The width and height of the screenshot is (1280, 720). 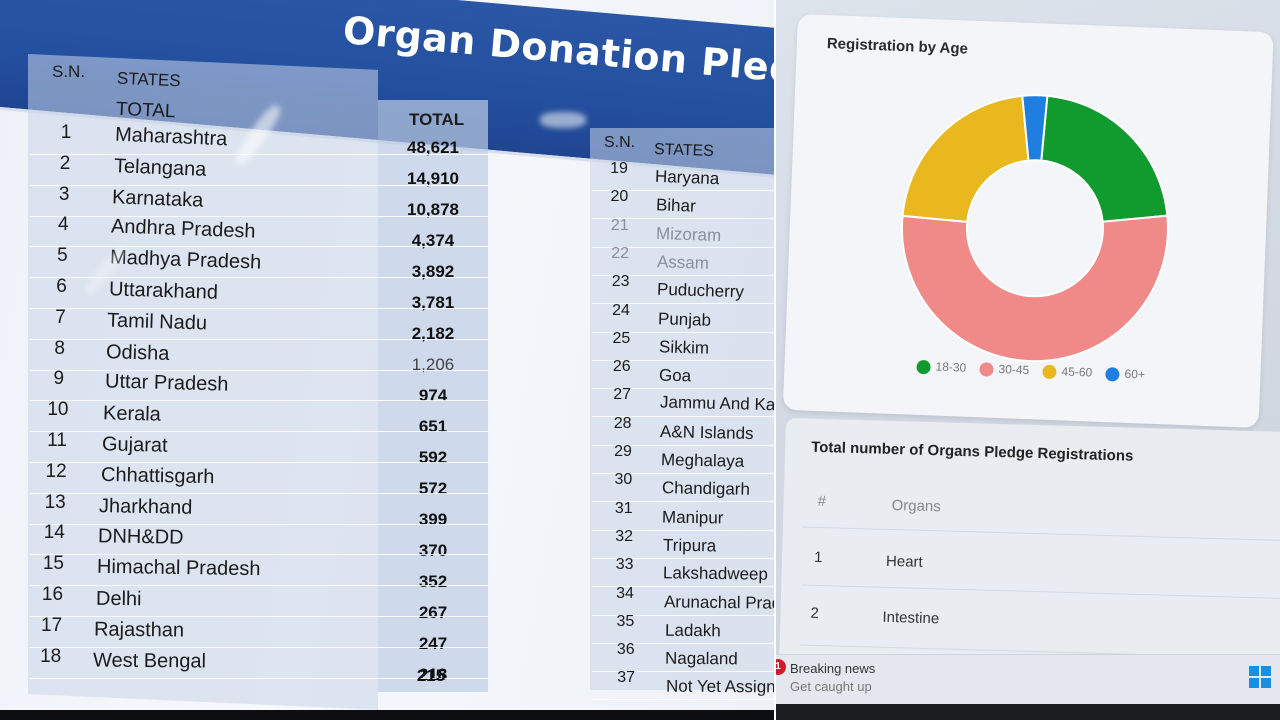 I want to click on organ-row-name: Intestine, so click(x=911, y=618).